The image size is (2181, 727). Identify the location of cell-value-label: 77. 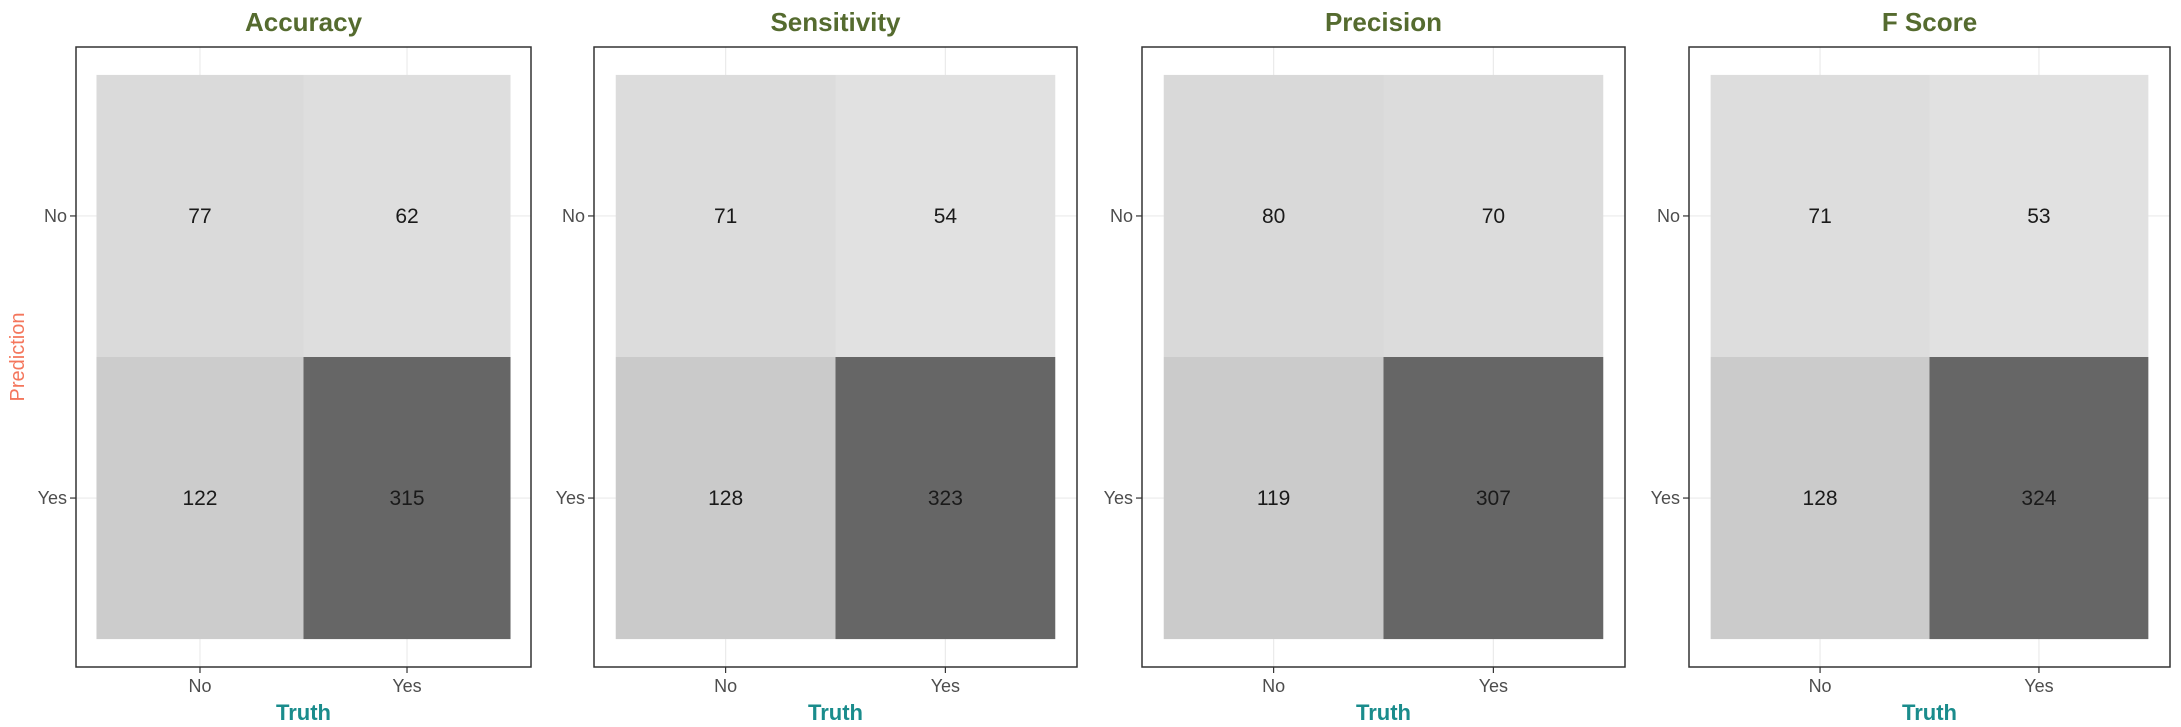
(199, 216).